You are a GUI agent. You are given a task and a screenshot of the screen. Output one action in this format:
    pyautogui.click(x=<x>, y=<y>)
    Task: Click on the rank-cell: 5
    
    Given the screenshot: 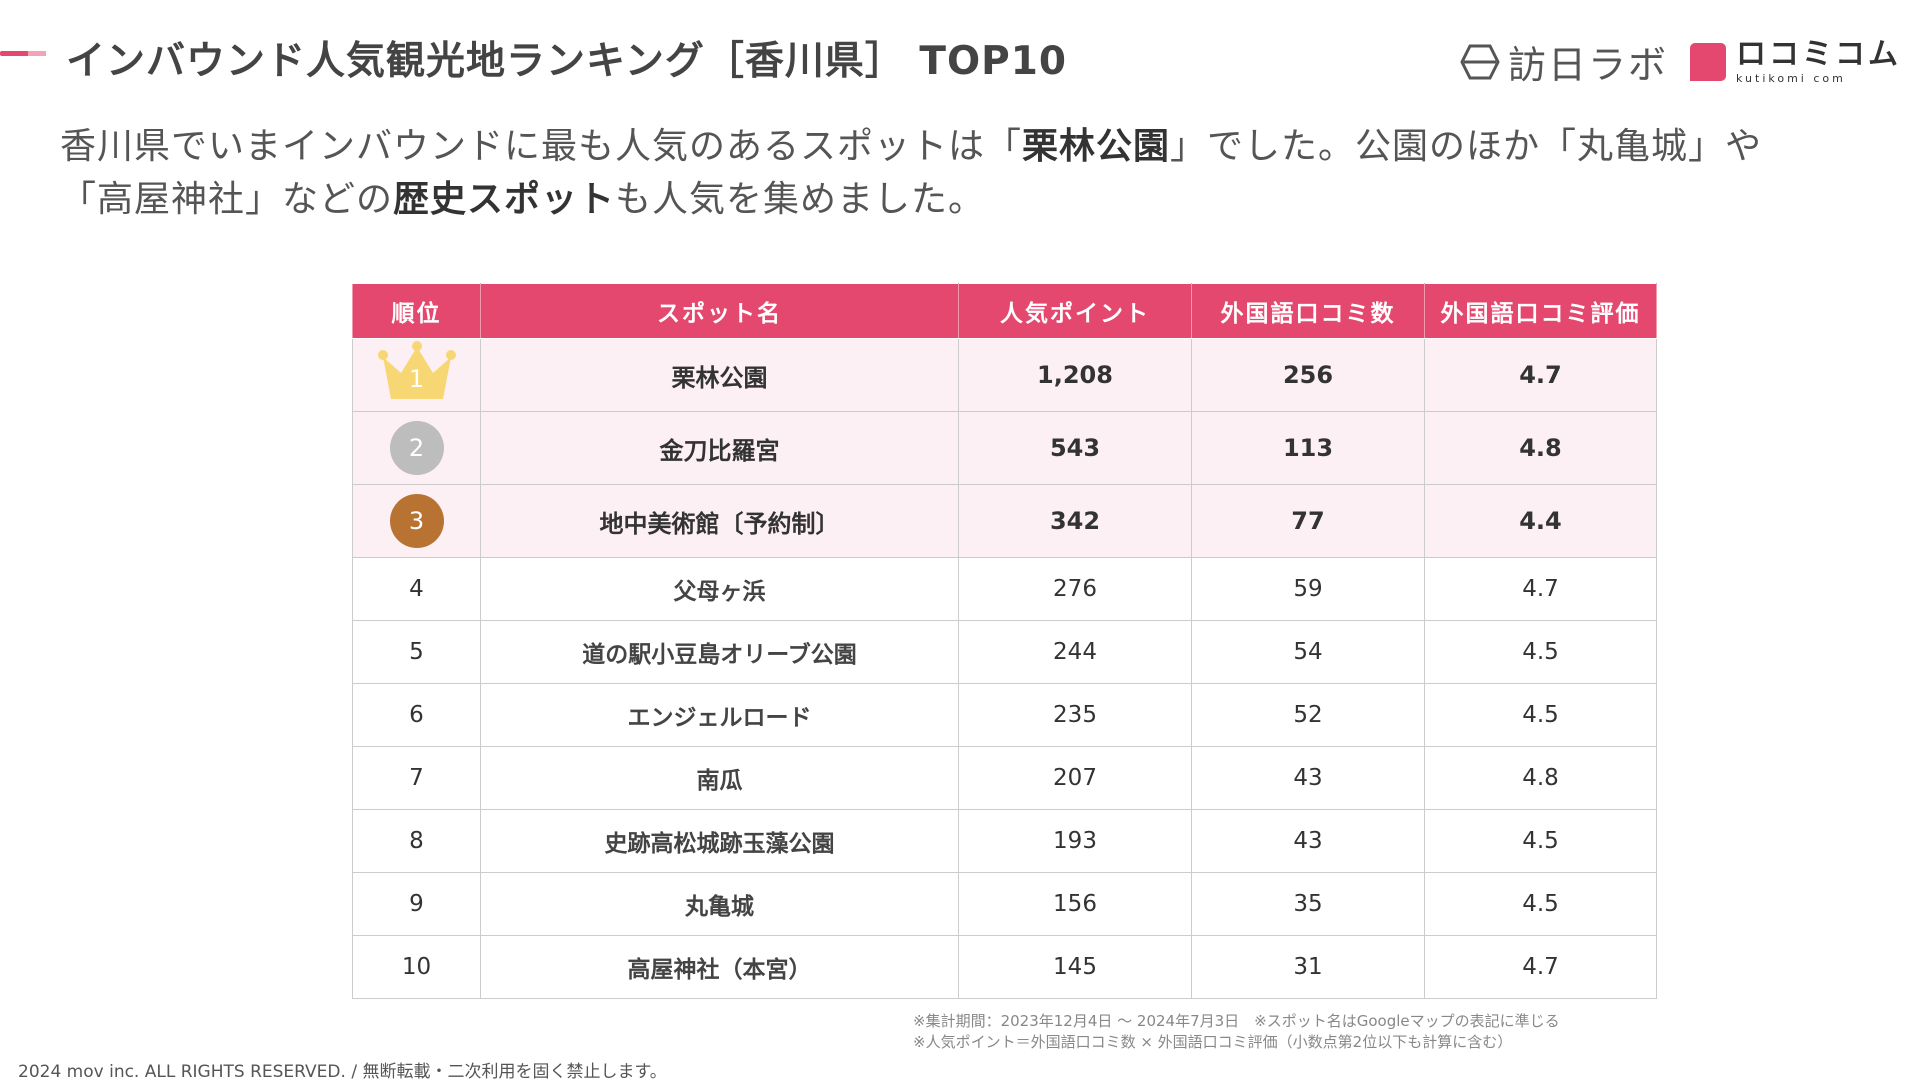 What is the action you would take?
    pyautogui.click(x=416, y=652)
    